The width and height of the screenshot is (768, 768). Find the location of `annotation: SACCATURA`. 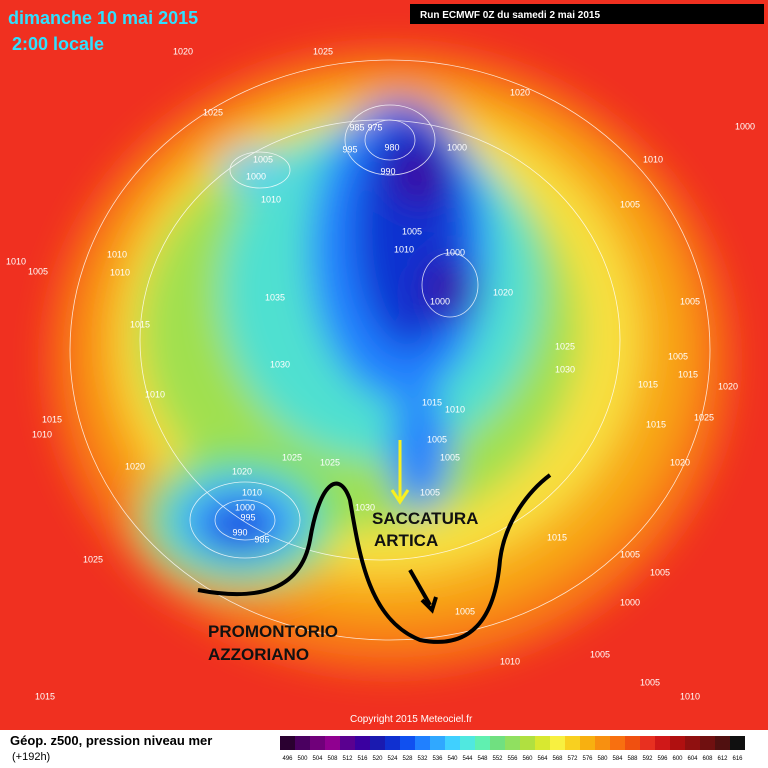

annotation: SACCATURA is located at coordinates (425, 518).